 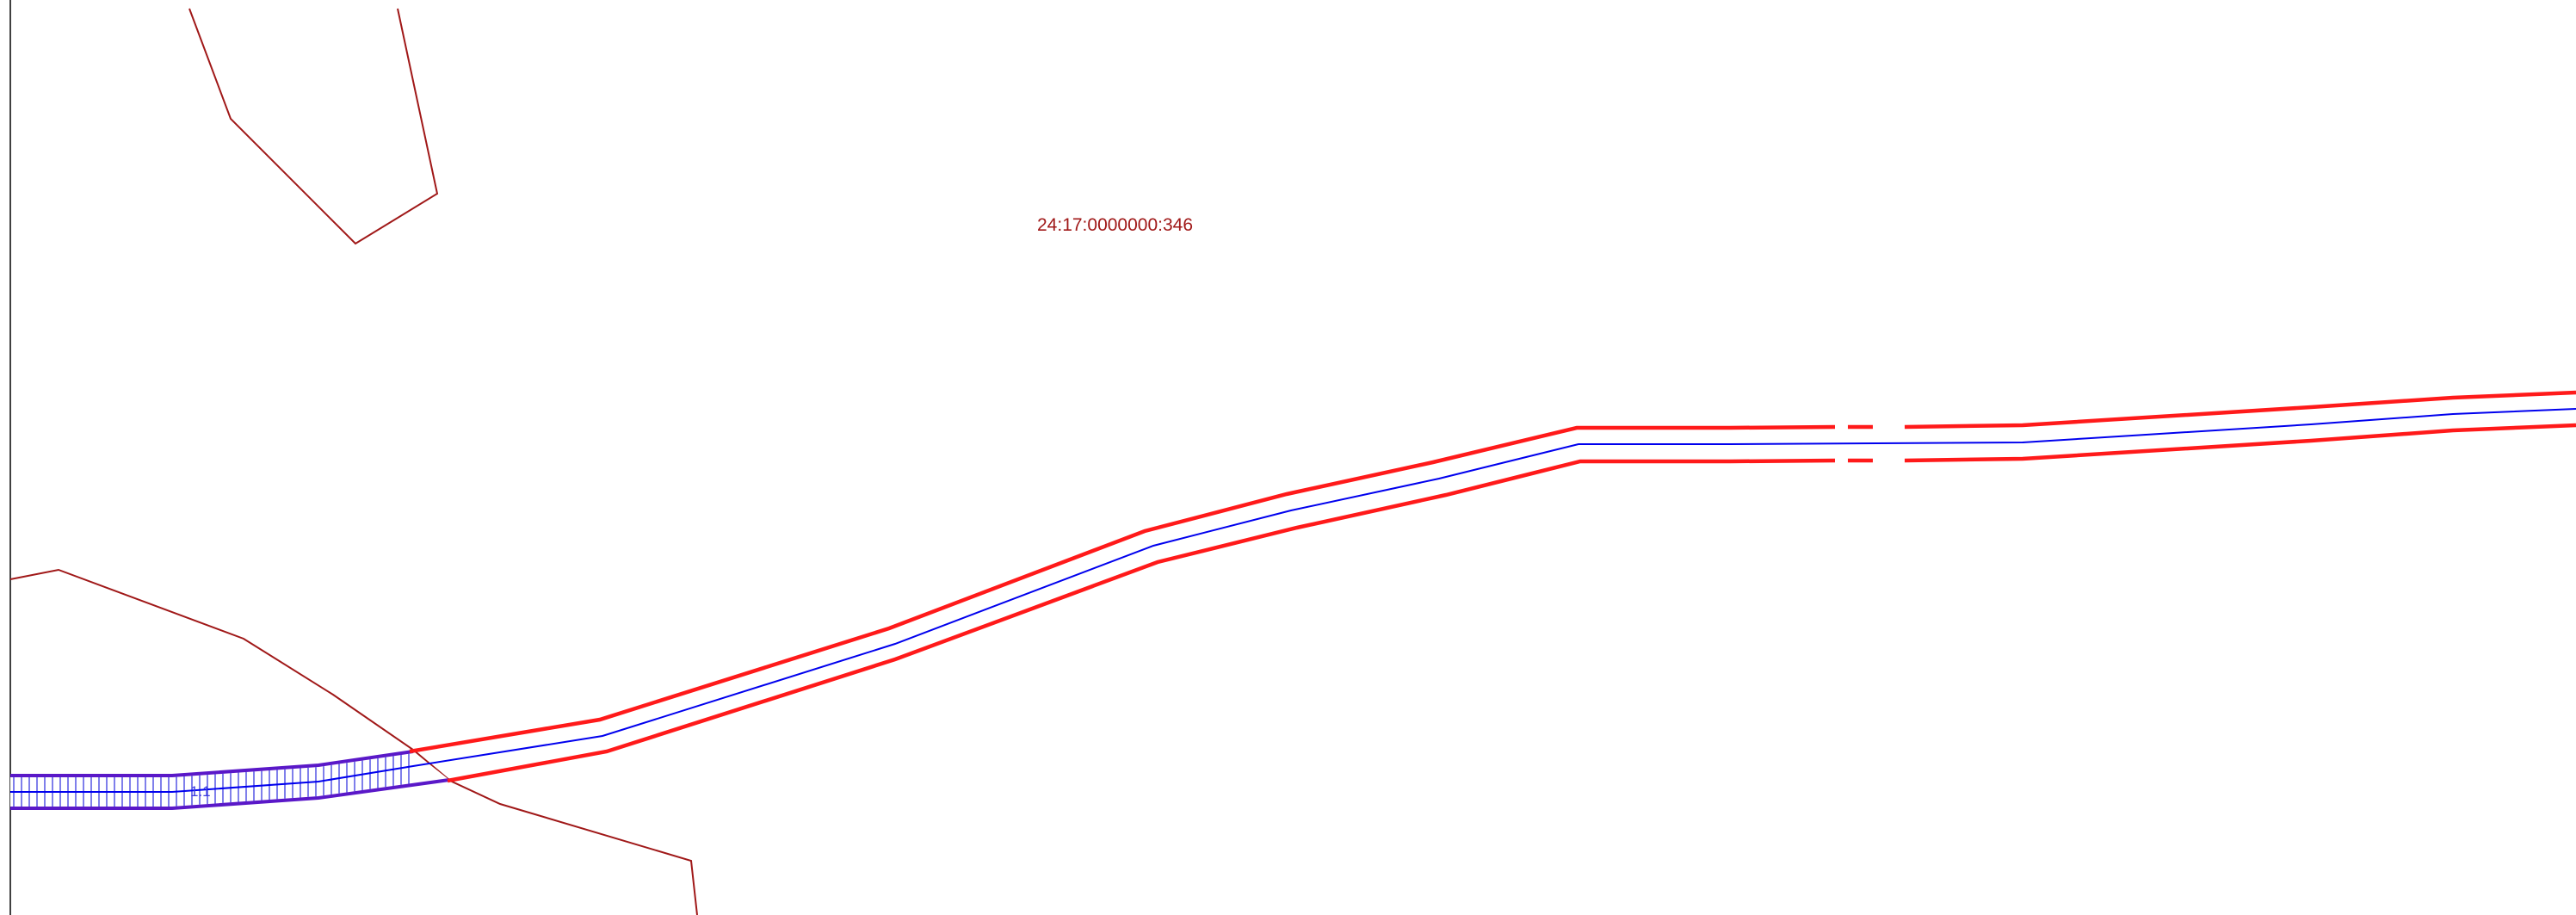 I want to click on parcel-boundary-north, so click(x=313, y=126).